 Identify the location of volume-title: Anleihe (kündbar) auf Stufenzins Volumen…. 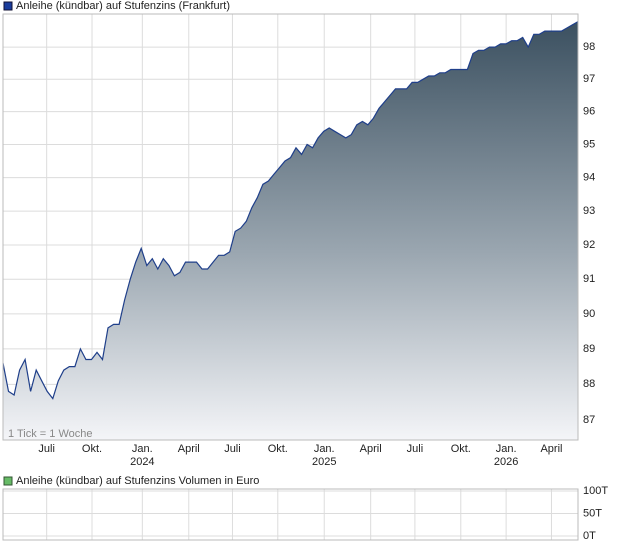
(137, 481).